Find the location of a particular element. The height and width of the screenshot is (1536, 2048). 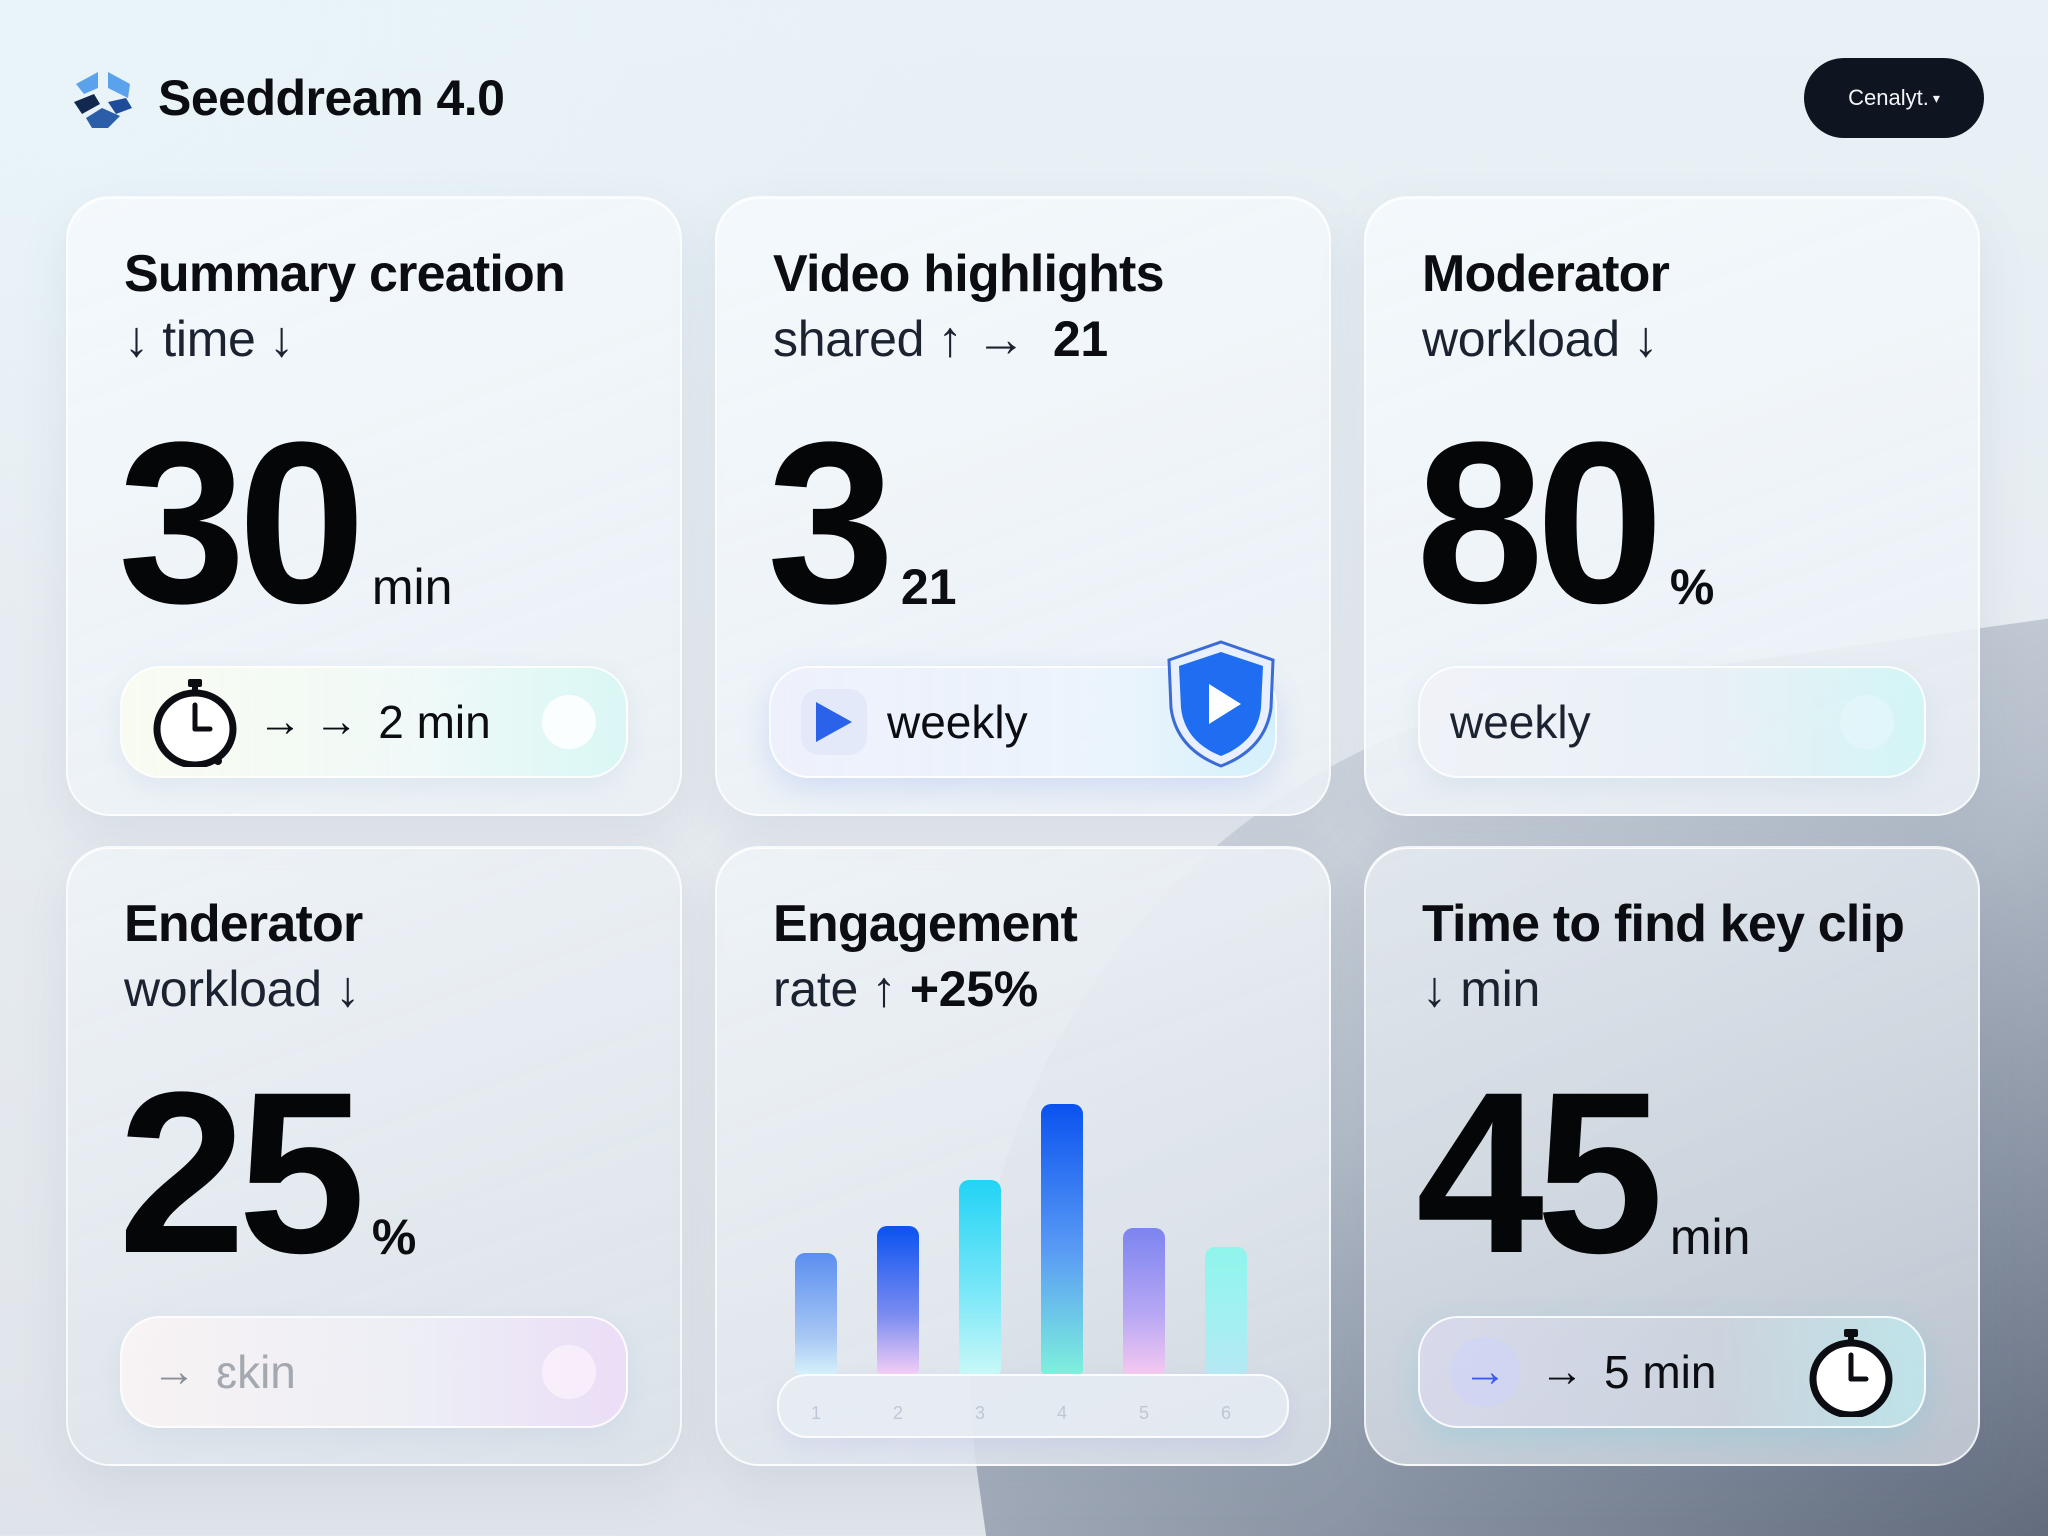

subtitle-text: rate ↑ is located at coordinates (841, 989).